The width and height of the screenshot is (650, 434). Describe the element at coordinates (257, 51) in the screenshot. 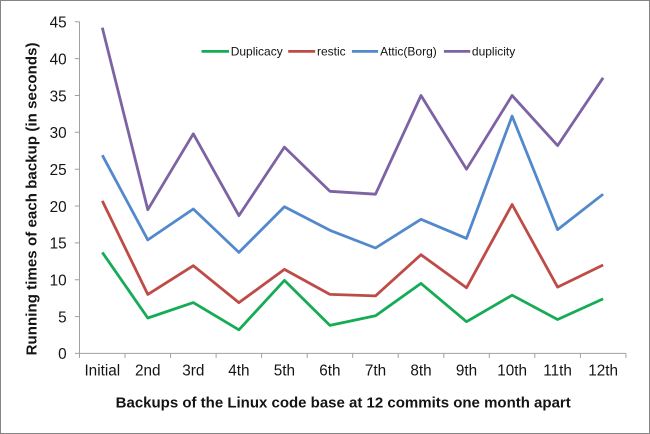

I see `svg-text: Duplicacy` at that location.